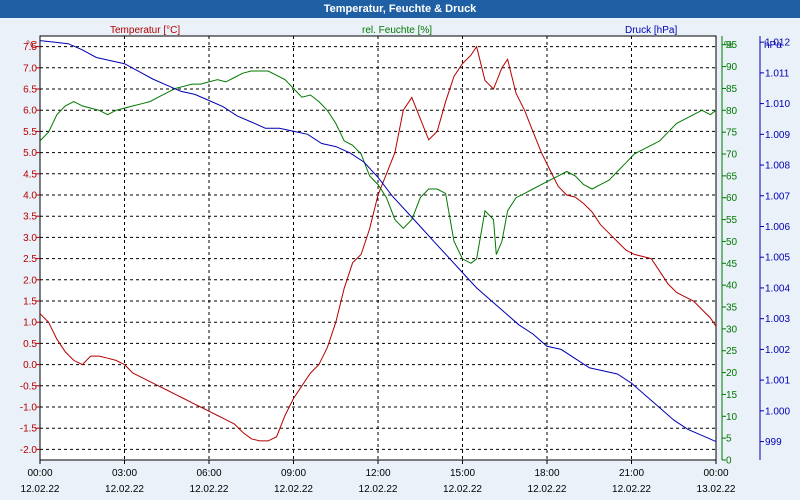 The image size is (800, 500). I want to click on pressure-tick-label: 1.005, so click(777, 258).